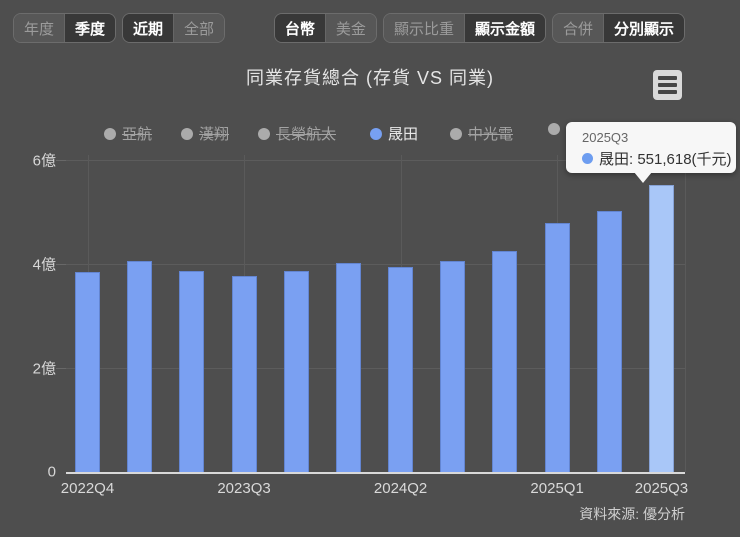  I want to click on toolbar-button-view-combined: 合併, so click(577, 28).